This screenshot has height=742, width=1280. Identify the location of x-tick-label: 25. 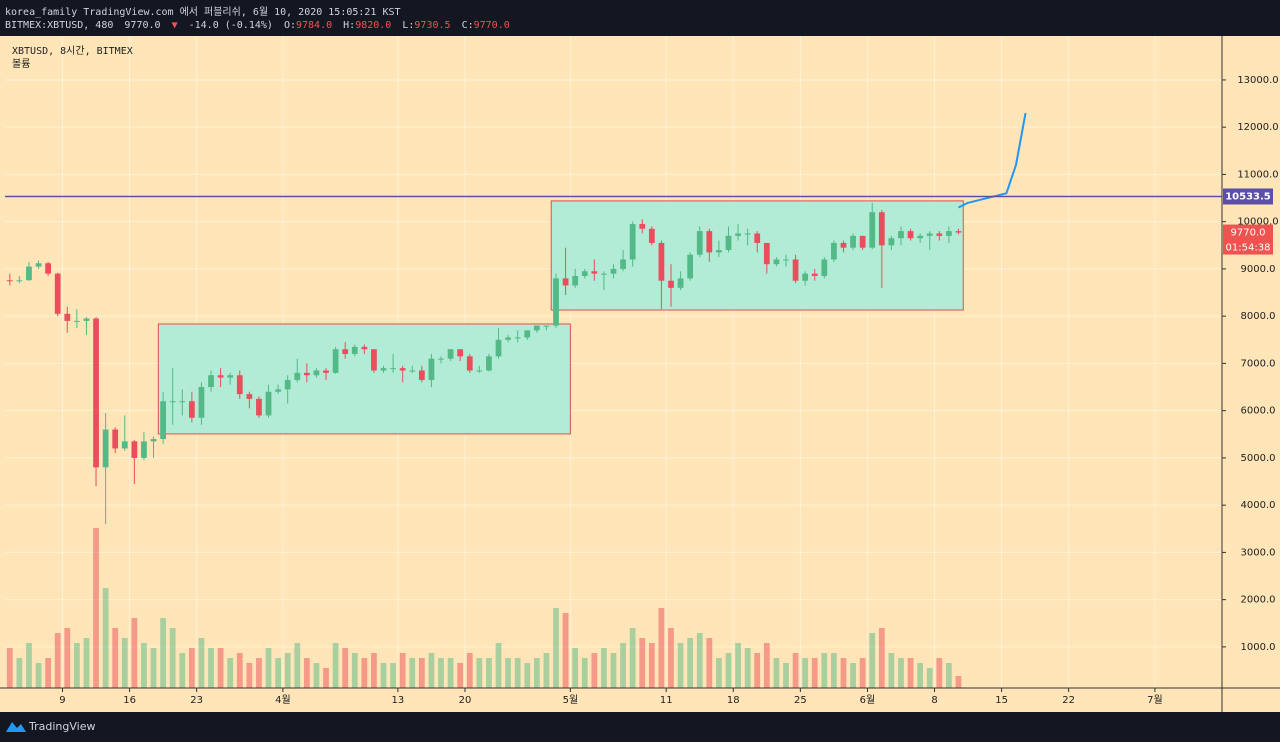
(800, 700).